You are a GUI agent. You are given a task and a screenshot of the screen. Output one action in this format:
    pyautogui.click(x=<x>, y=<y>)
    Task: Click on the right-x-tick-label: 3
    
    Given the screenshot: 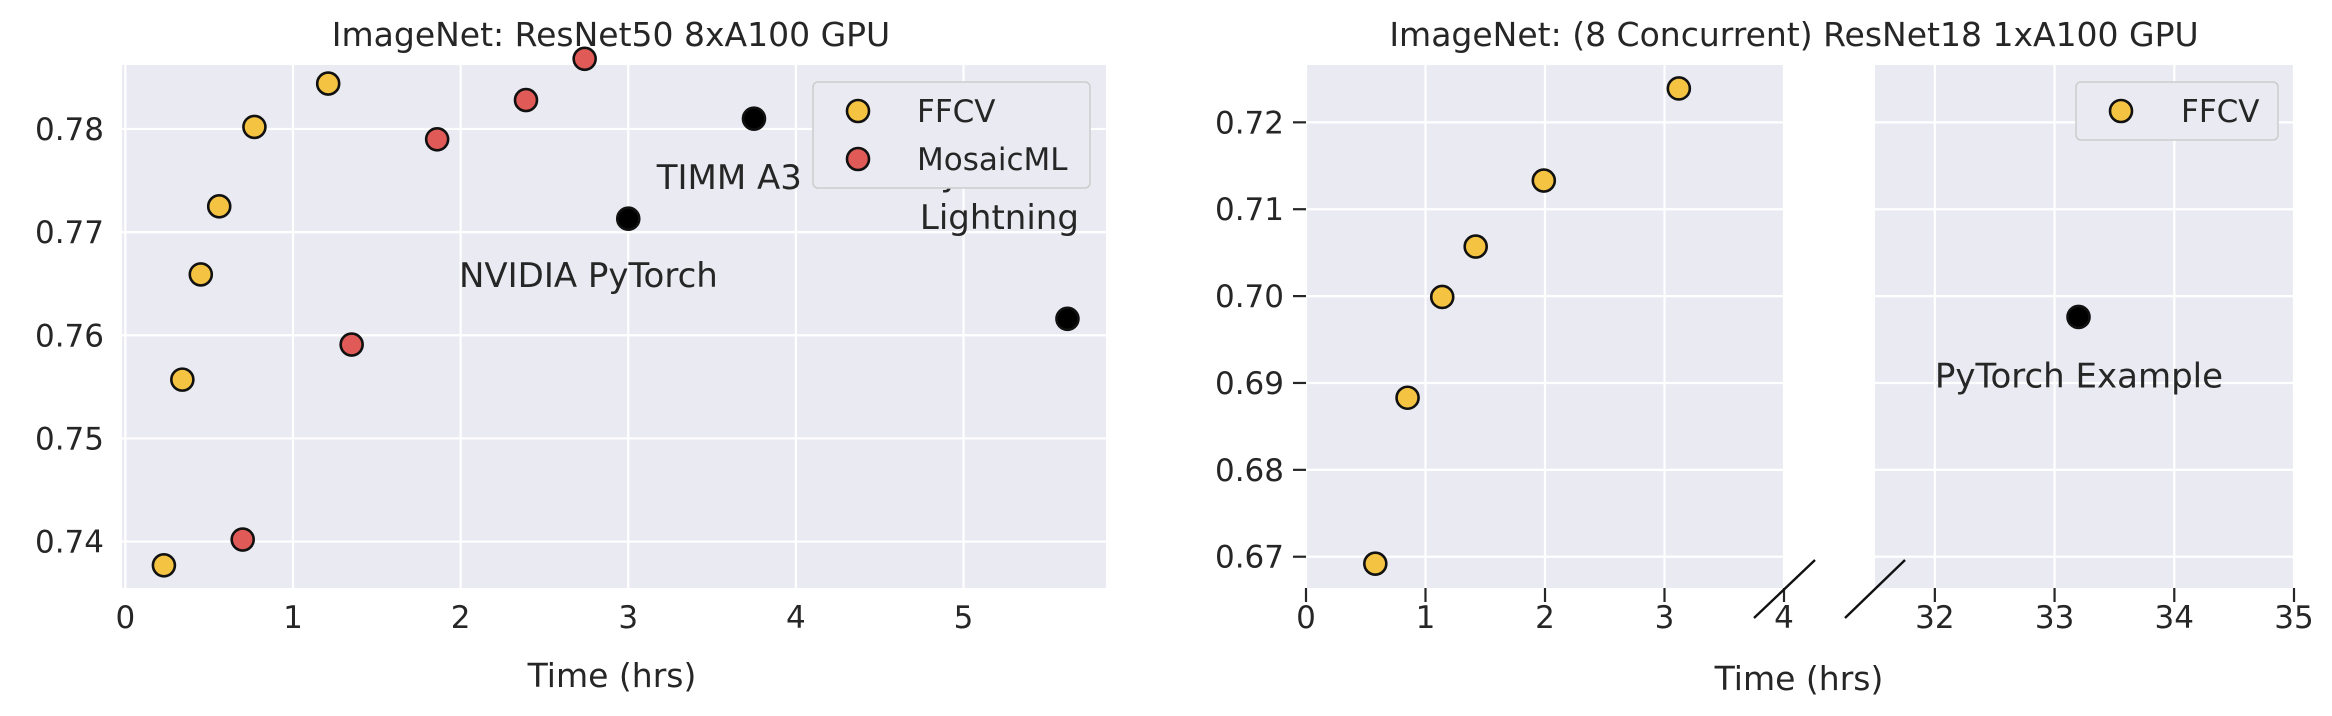 What is the action you would take?
    pyautogui.click(x=1665, y=618)
    